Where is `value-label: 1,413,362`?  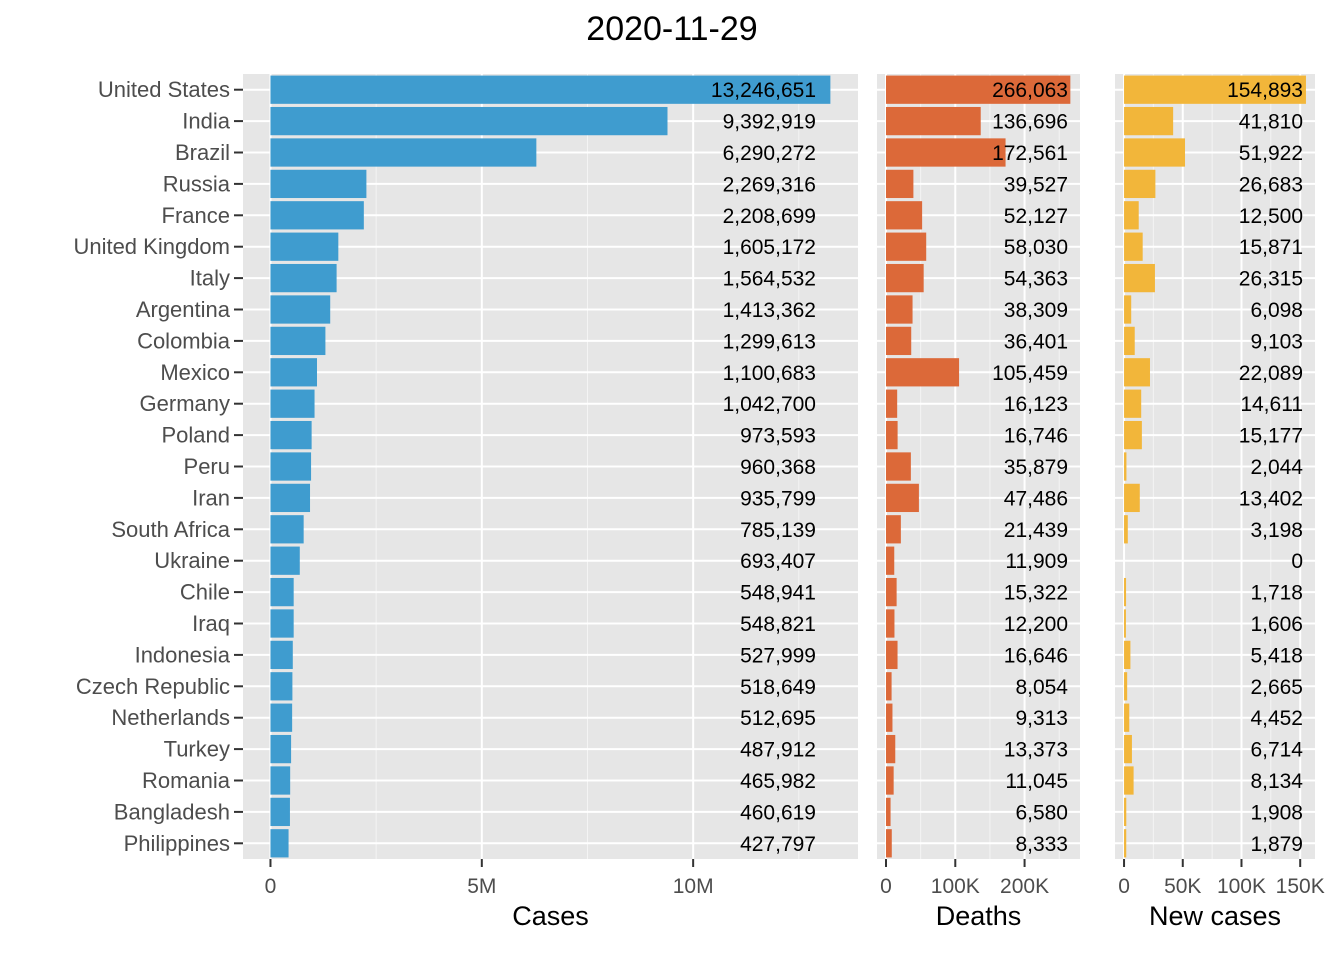 value-label: 1,413,362 is located at coordinates (769, 310).